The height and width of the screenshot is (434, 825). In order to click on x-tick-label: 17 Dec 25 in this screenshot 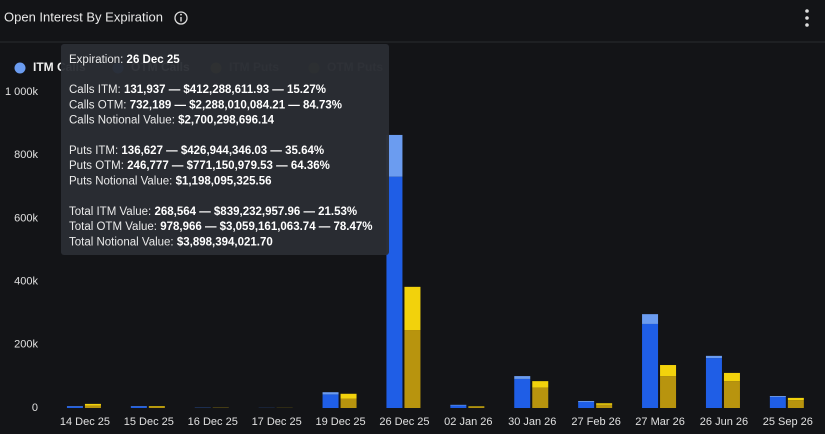, I will do `click(277, 422)`.